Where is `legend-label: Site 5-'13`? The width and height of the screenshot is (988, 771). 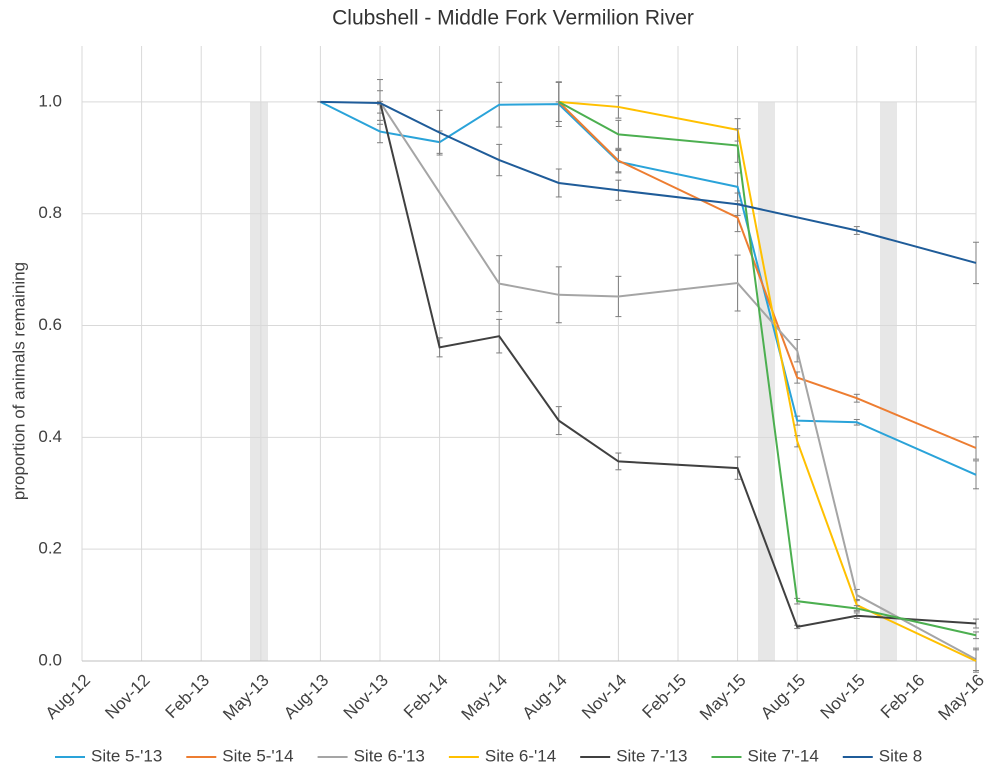
legend-label: Site 5-'13 is located at coordinates (126, 755).